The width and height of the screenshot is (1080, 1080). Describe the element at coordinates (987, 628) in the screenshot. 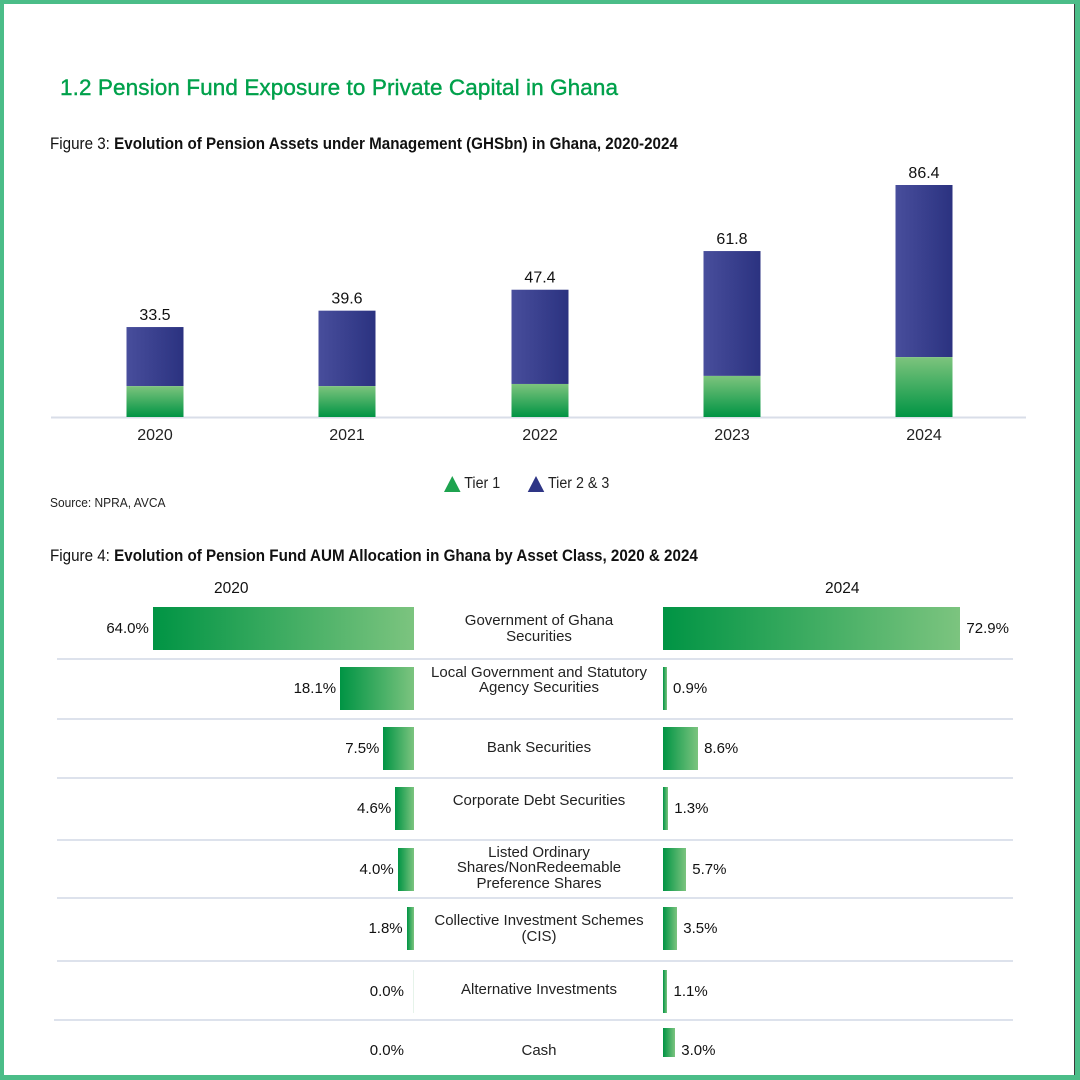

I see `value-label-2024: 72.9%` at that location.